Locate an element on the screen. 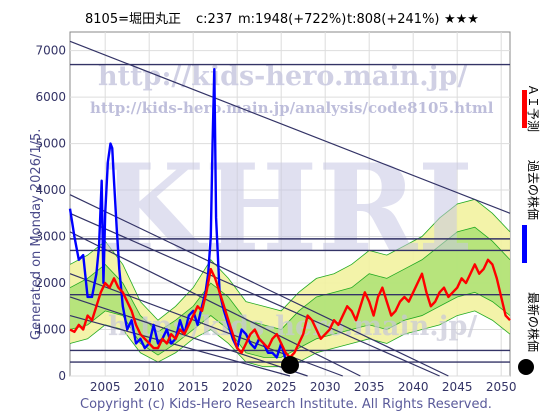 The height and width of the screenshot is (420, 560). y-tick-label: 2000 is located at coordinates (50, 283).